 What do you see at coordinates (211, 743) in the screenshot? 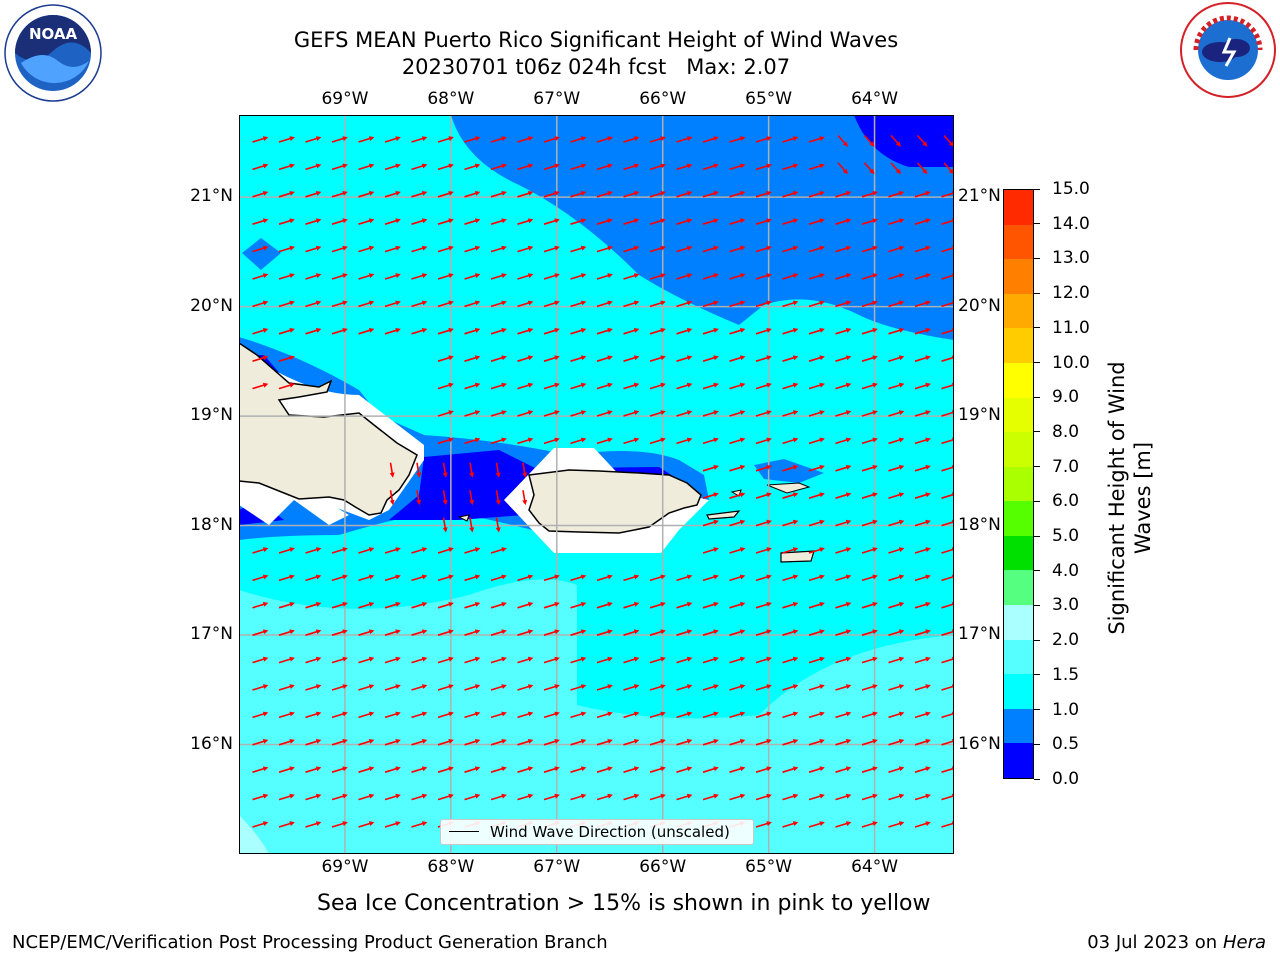
I see `lat-tick-label-left: 16°N` at bounding box center [211, 743].